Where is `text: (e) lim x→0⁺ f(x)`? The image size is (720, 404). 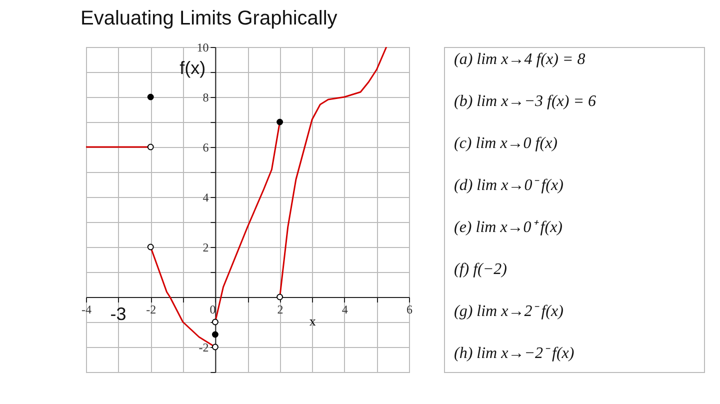
text: (e) lim x→0⁺ f(x) is located at coordinates (508, 227).